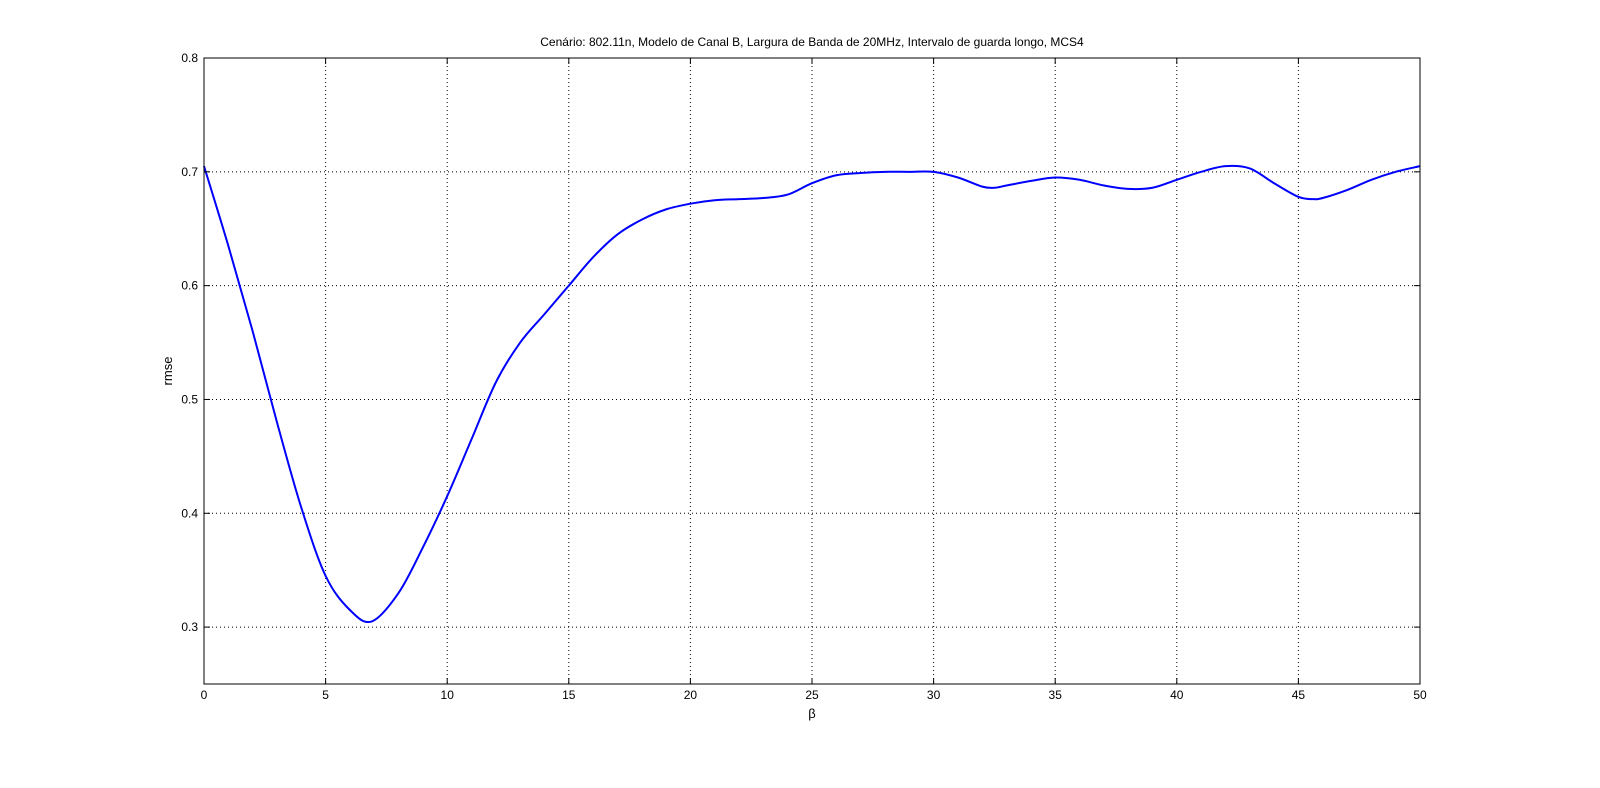  Describe the element at coordinates (204, 695) in the screenshot. I see `x-tick-label: 0` at that location.